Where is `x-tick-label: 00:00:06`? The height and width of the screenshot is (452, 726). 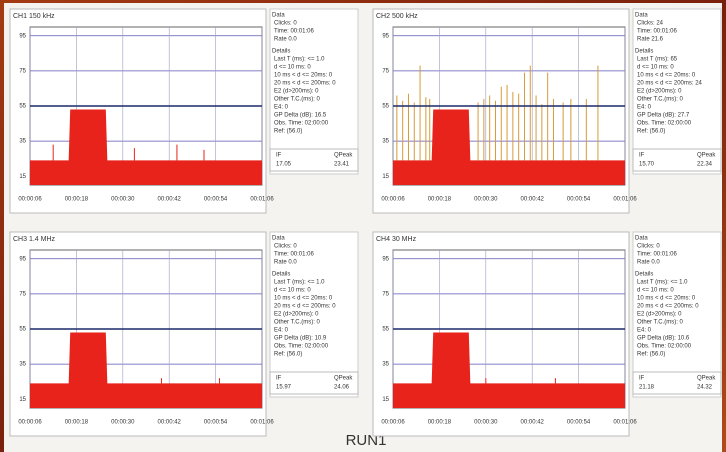
x-tick-label: 00:00:06 is located at coordinates (393, 200).